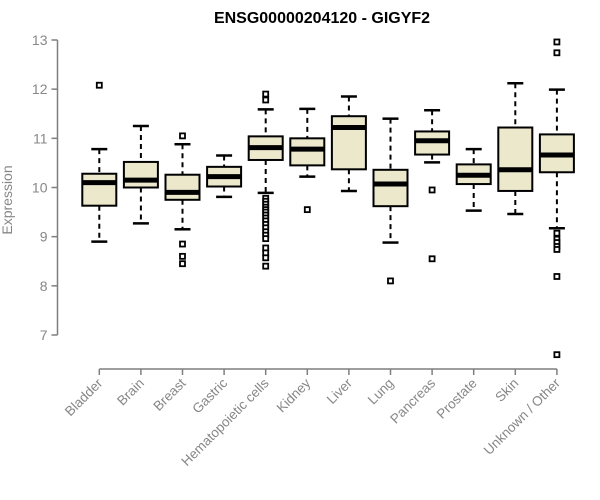 The width and height of the screenshot is (600, 500). I want to click on y-tick-label: 9, so click(44, 237).